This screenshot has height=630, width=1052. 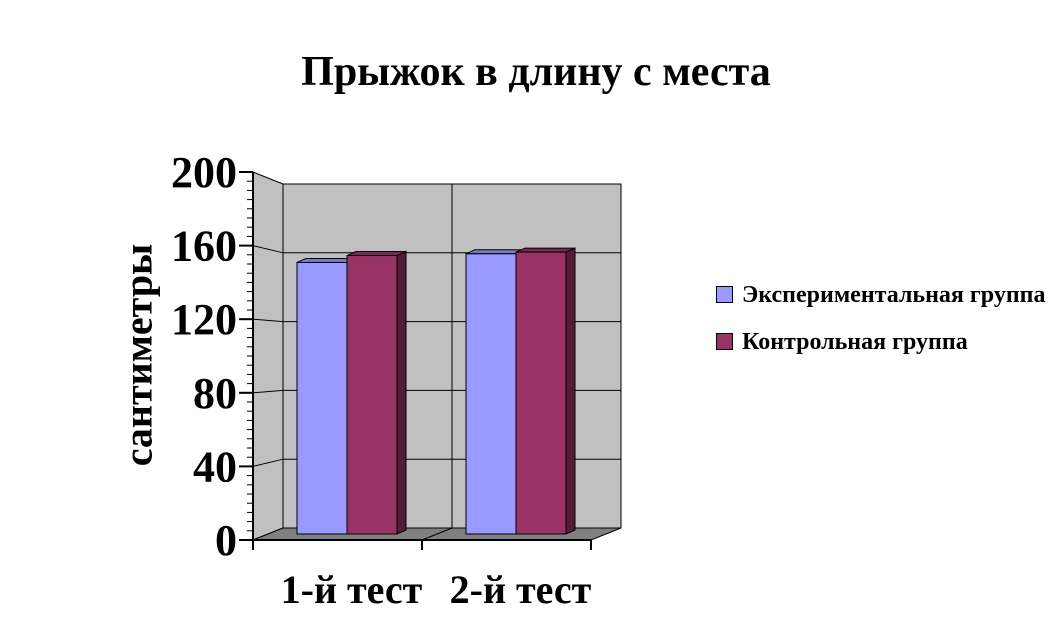 What do you see at coordinates (268, 356) in the screenshot?
I see `chart-side-wall` at bounding box center [268, 356].